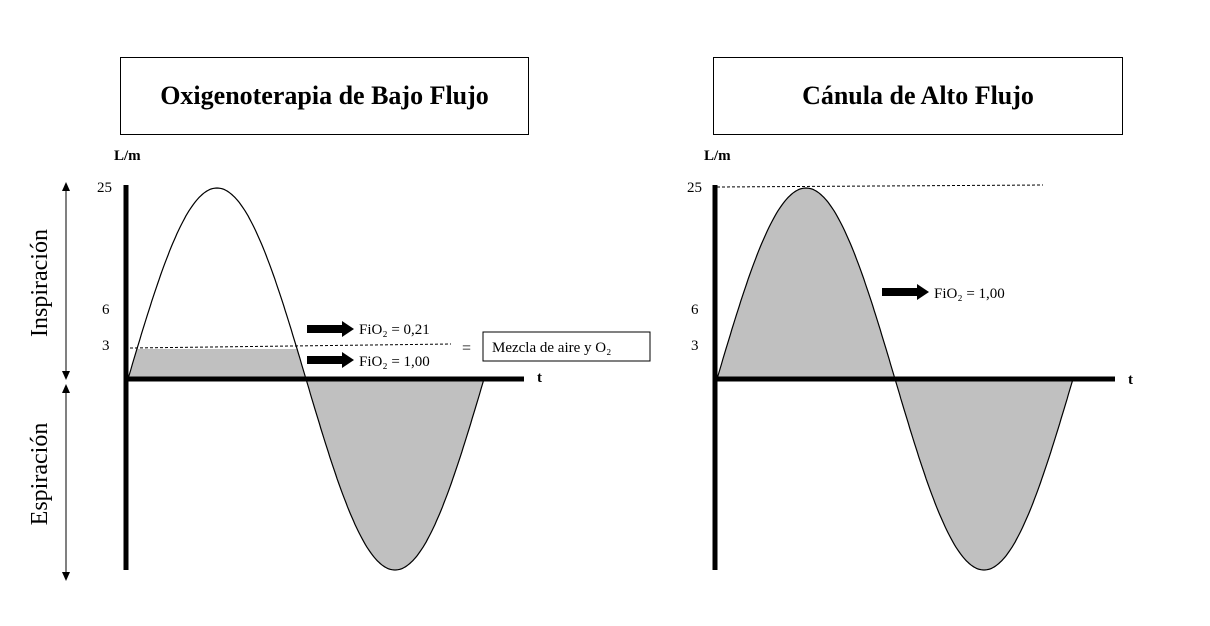  What do you see at coordinates (694, 188) in the screenshot?
I see `right-tick-25: 25` at bounding box center [694, 188].